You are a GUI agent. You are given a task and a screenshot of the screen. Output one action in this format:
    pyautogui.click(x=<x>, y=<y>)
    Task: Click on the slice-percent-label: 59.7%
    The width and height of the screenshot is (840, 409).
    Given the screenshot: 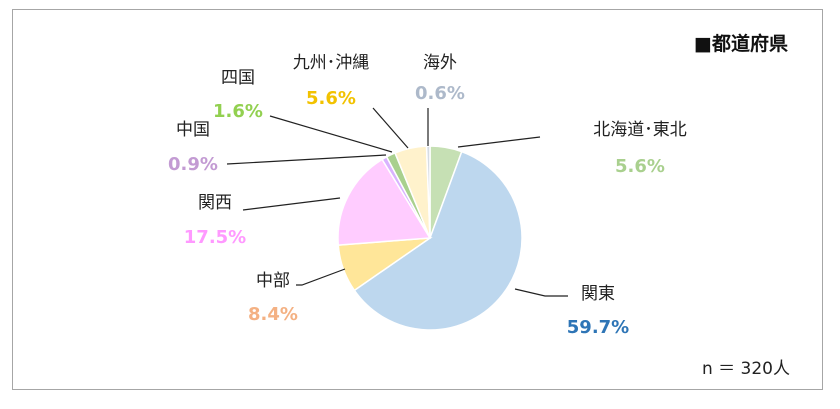 What is the action you would take?
    pyautogui.click(x=598, y=327)
    